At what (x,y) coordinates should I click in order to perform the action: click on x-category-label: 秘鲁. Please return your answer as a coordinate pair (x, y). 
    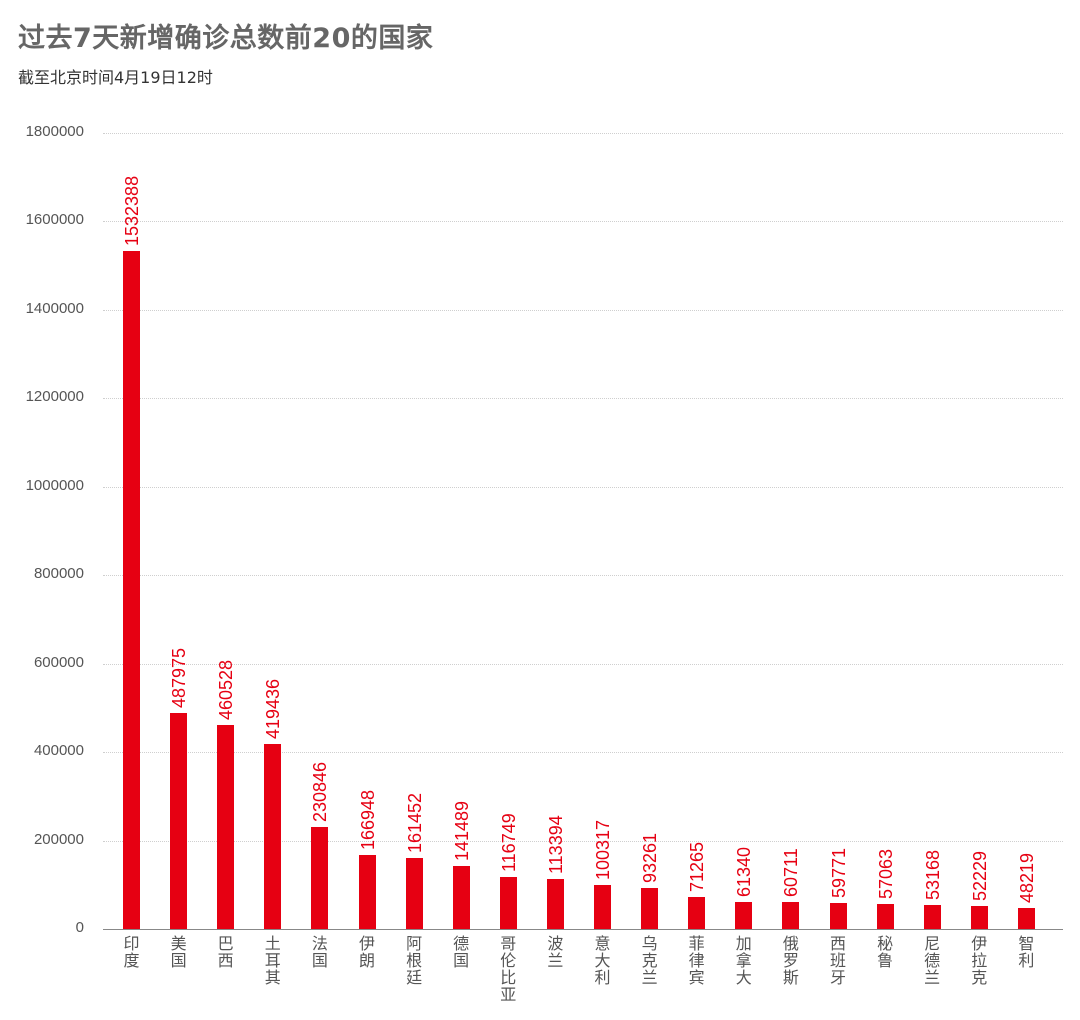
    Looking at the image, I should click on (885, 952).